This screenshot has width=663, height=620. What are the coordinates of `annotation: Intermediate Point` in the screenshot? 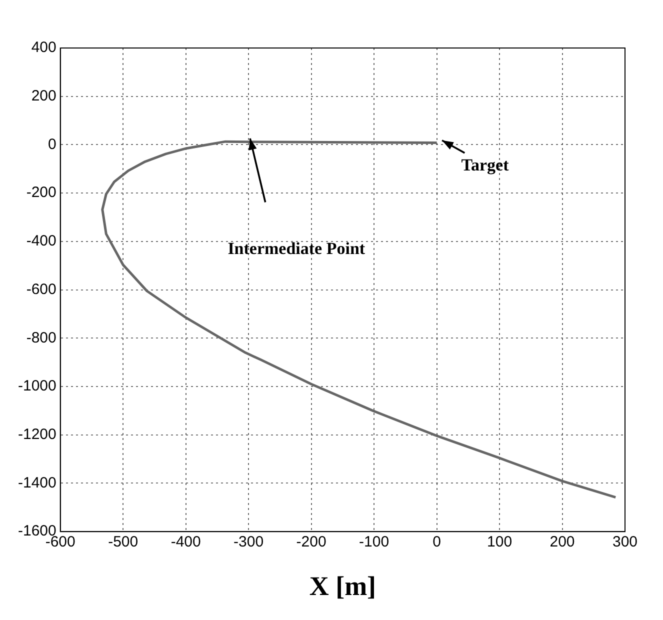 It's located at (297, 248).